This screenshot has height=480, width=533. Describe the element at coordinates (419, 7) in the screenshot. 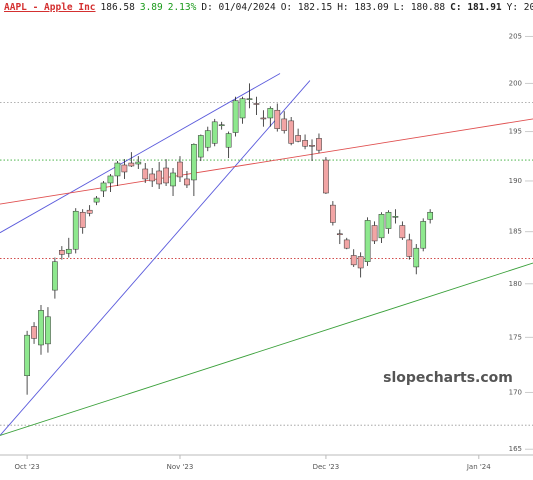

I see `low: L: 180.88` at that location.